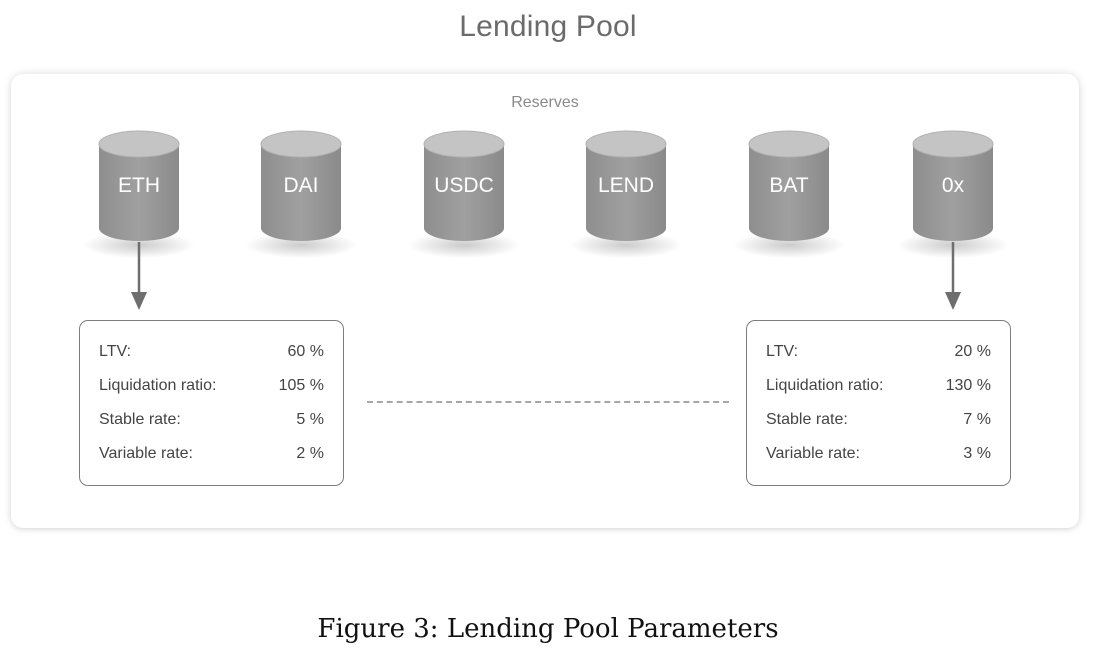  What do you see at coordinates (211, 355) in the screenshot?
I see `param-row: LTV: 60 %` at bounding box center [211, 355].